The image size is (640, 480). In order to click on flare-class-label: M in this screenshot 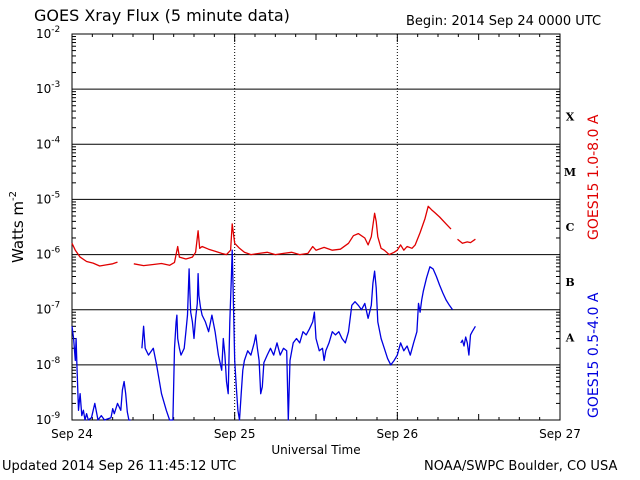, I will do `click(570, 172)`.